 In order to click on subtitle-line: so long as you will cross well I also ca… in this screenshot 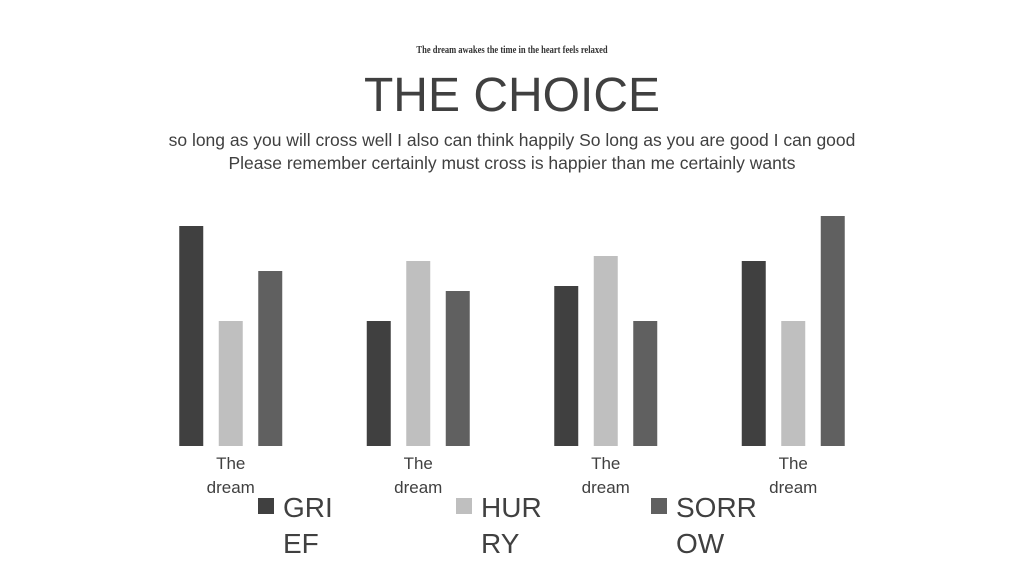, I will do `click(512, 140)`.